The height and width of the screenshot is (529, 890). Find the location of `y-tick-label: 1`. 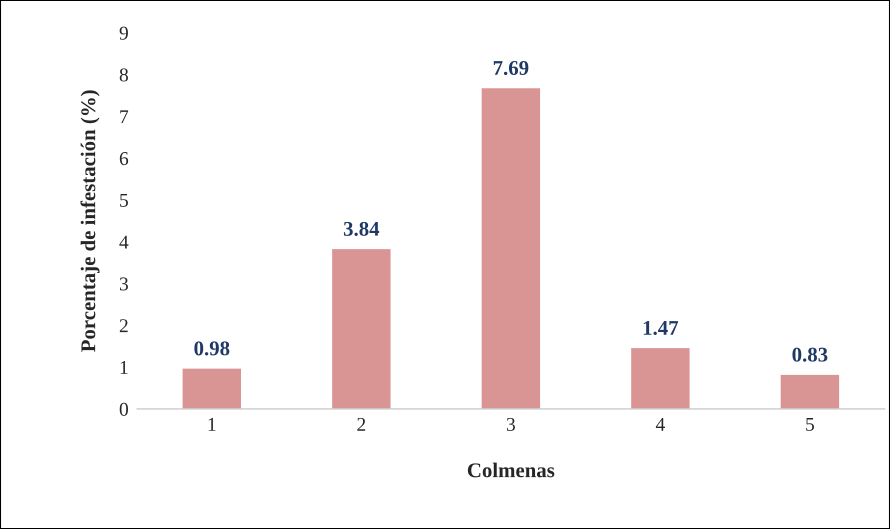

y-tick-label: 1 is located at coordinates (124, 367).